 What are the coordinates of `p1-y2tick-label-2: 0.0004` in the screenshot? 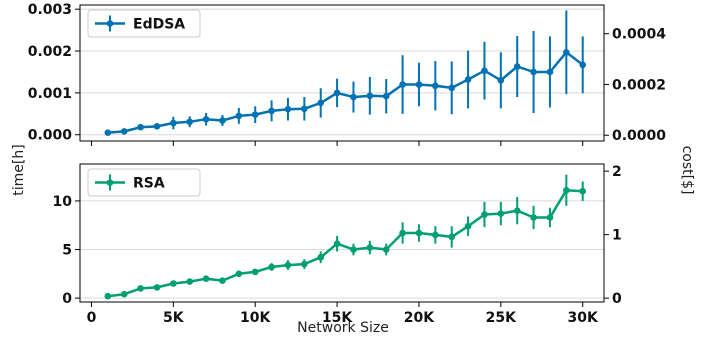 It's located at (639, 35).